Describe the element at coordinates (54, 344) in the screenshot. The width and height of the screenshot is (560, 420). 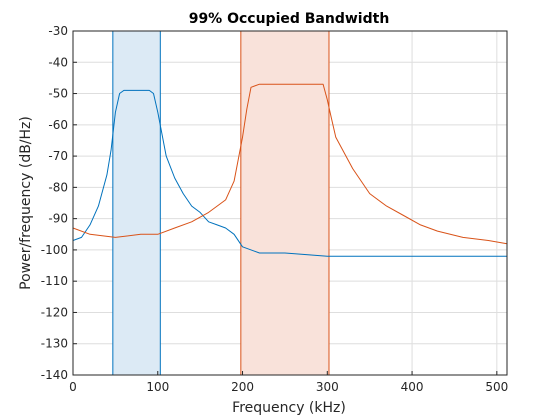
I see `y-tick-label: -130` at that location.